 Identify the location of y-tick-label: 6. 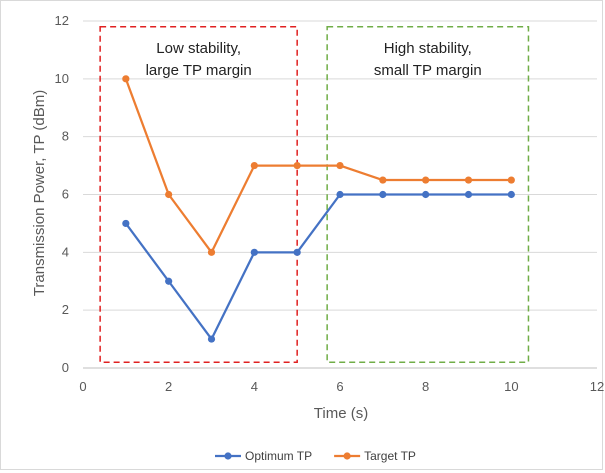
(65, 194).